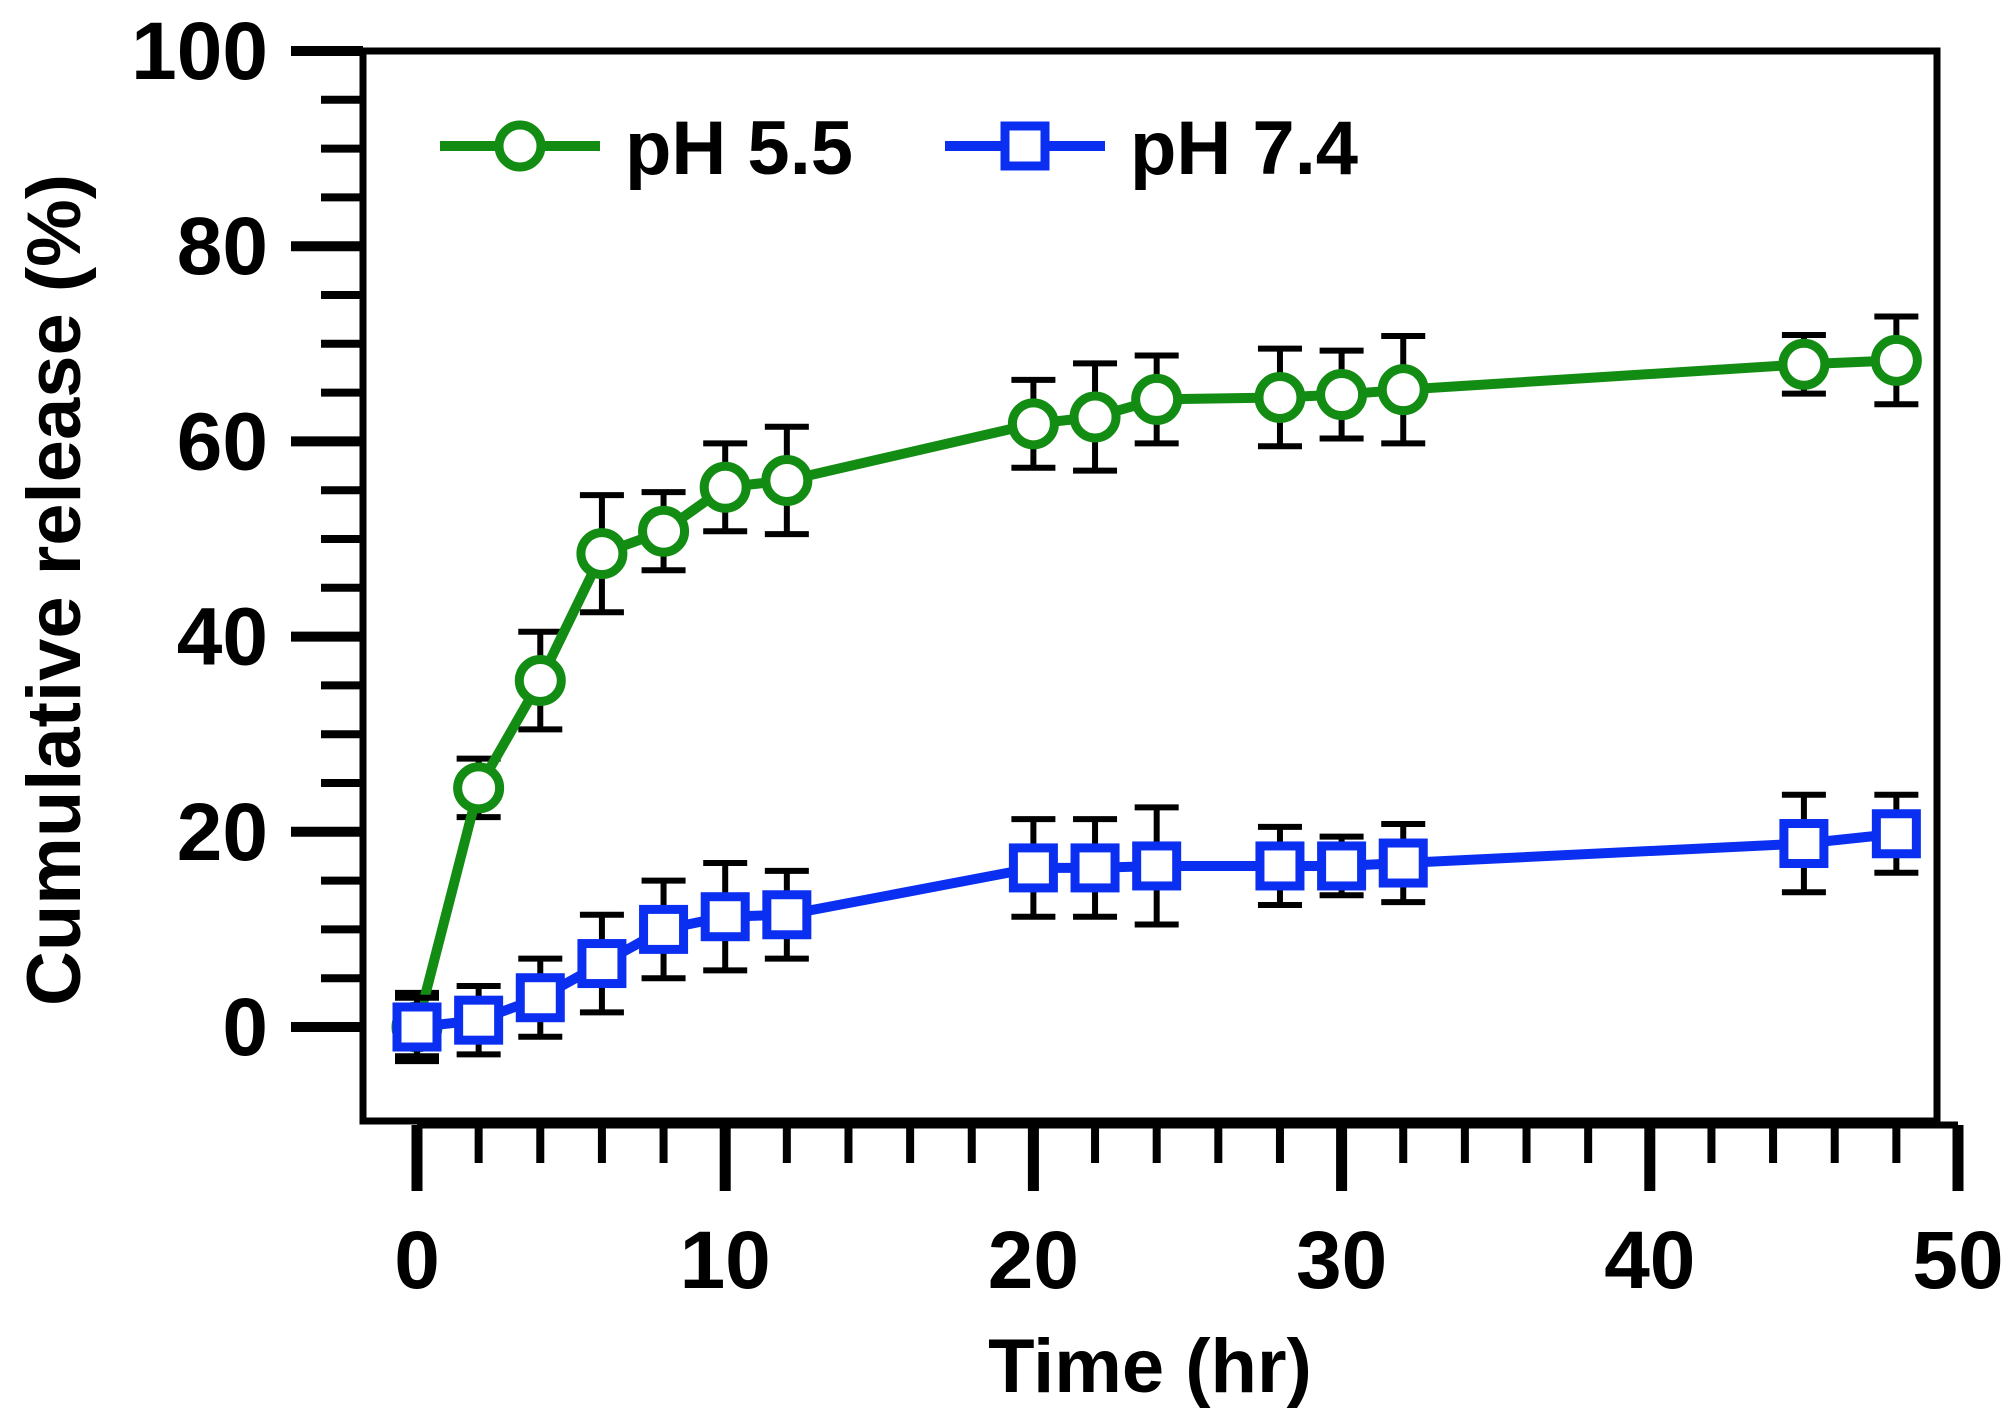  I want to click on x-tick-label: 40, so click(1649, 1260).